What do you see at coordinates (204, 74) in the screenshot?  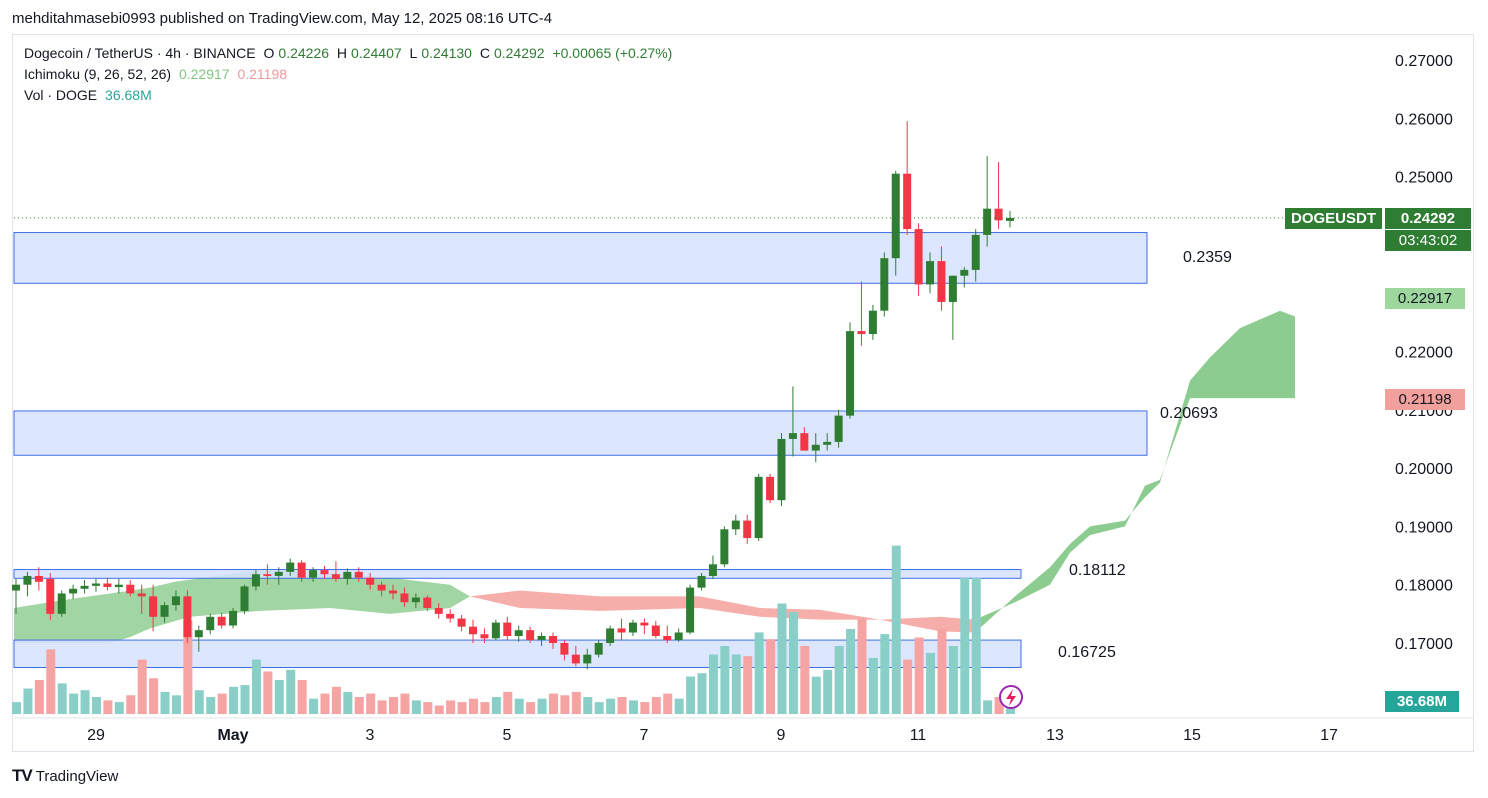 I see `legend-ichimoku-a: 0.22917` at bounding box center [204, 74].